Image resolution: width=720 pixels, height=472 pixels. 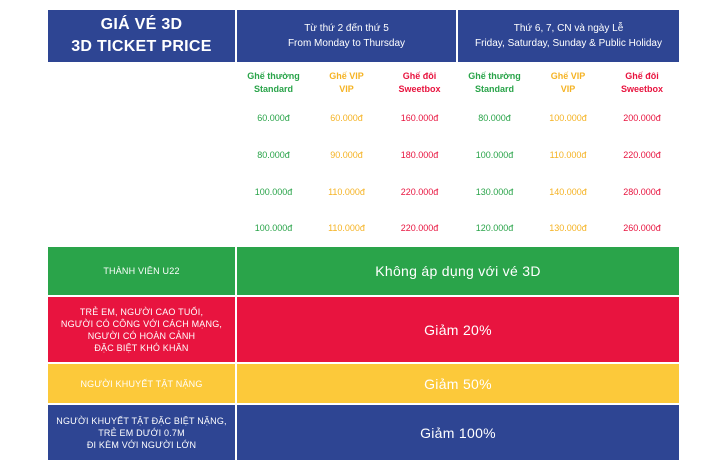 What do you see at coordinates (568, 28) in the screenshot?
I see `weekend-vi: Thứ 6, 7, CN và ngày Lễ` at bounding box center [568, 28].